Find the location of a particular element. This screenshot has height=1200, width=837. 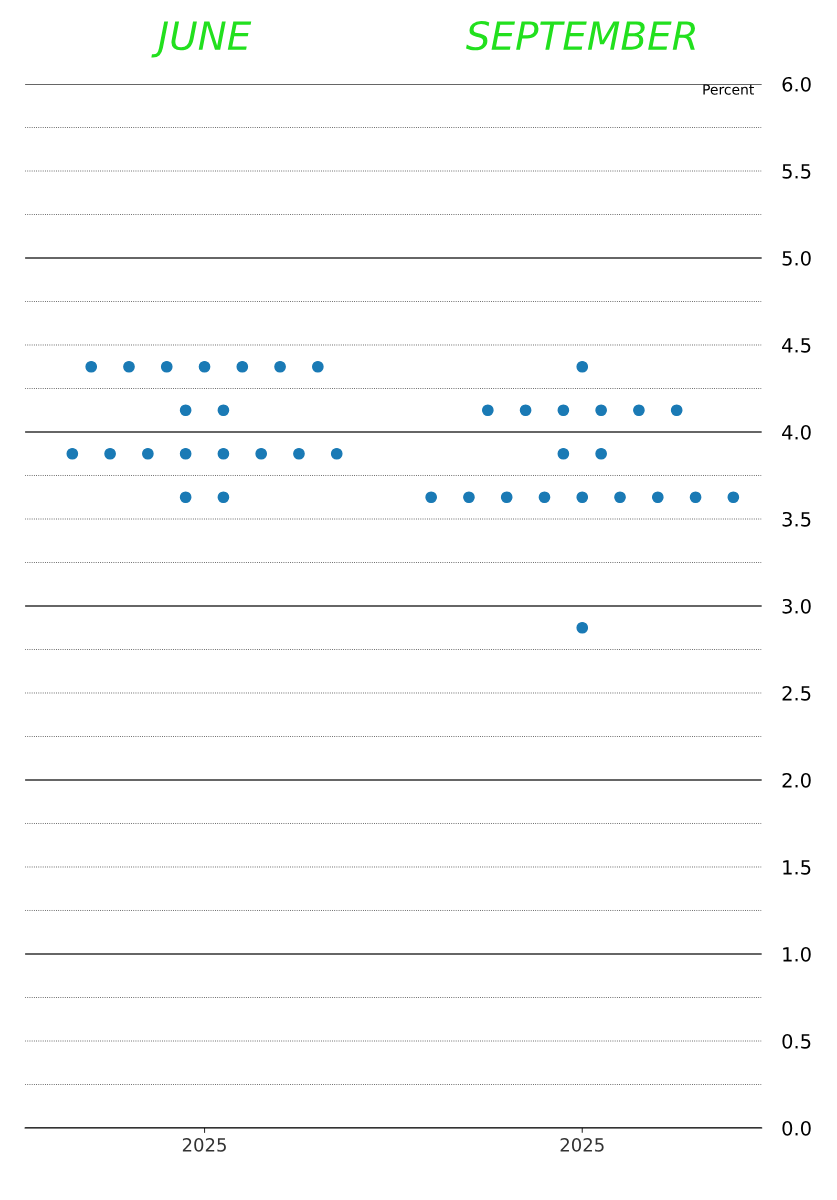

y-tick-label: 1.5 is located at coordinates (797, 867).